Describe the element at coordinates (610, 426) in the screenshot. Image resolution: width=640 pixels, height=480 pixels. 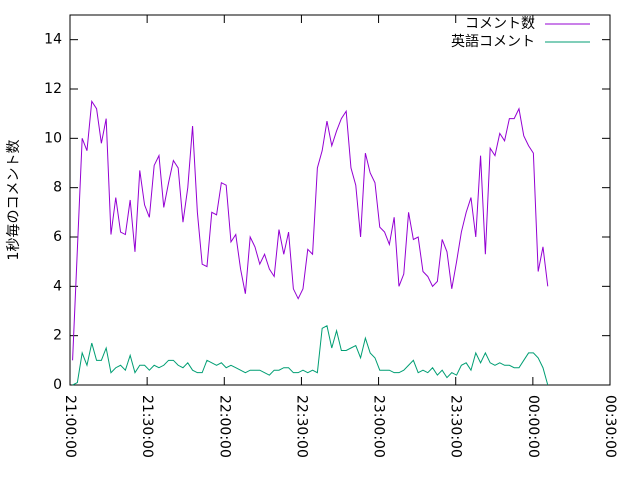
I see `x-tick-label: 00:30:00` at that location.